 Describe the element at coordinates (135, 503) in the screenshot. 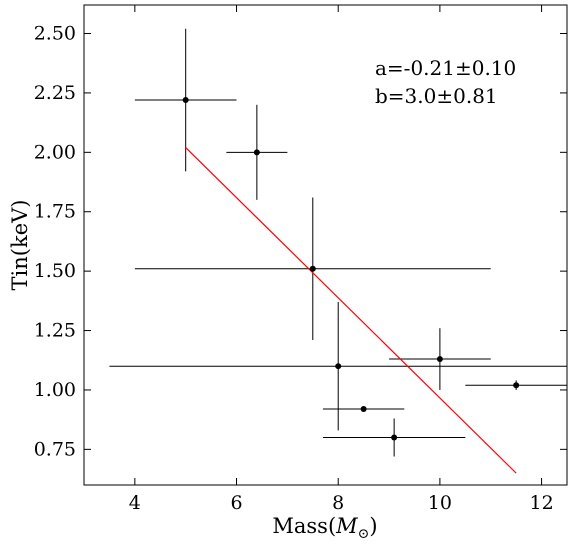

I see `x-tick-label: 4` at that location.